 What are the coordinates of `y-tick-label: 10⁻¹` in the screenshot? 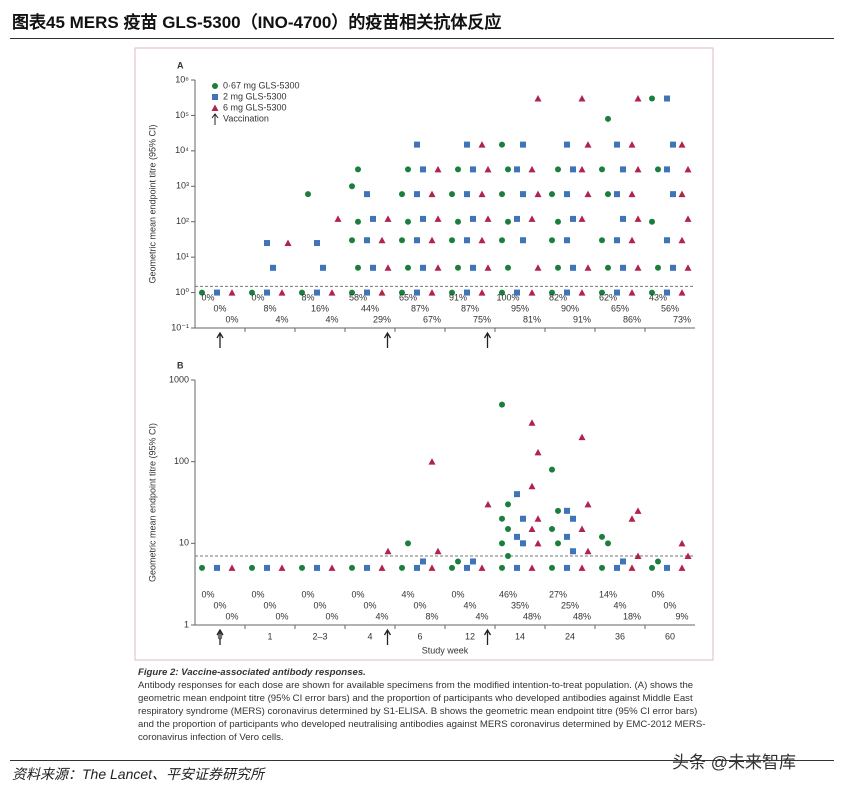 It's located at (180, 327).